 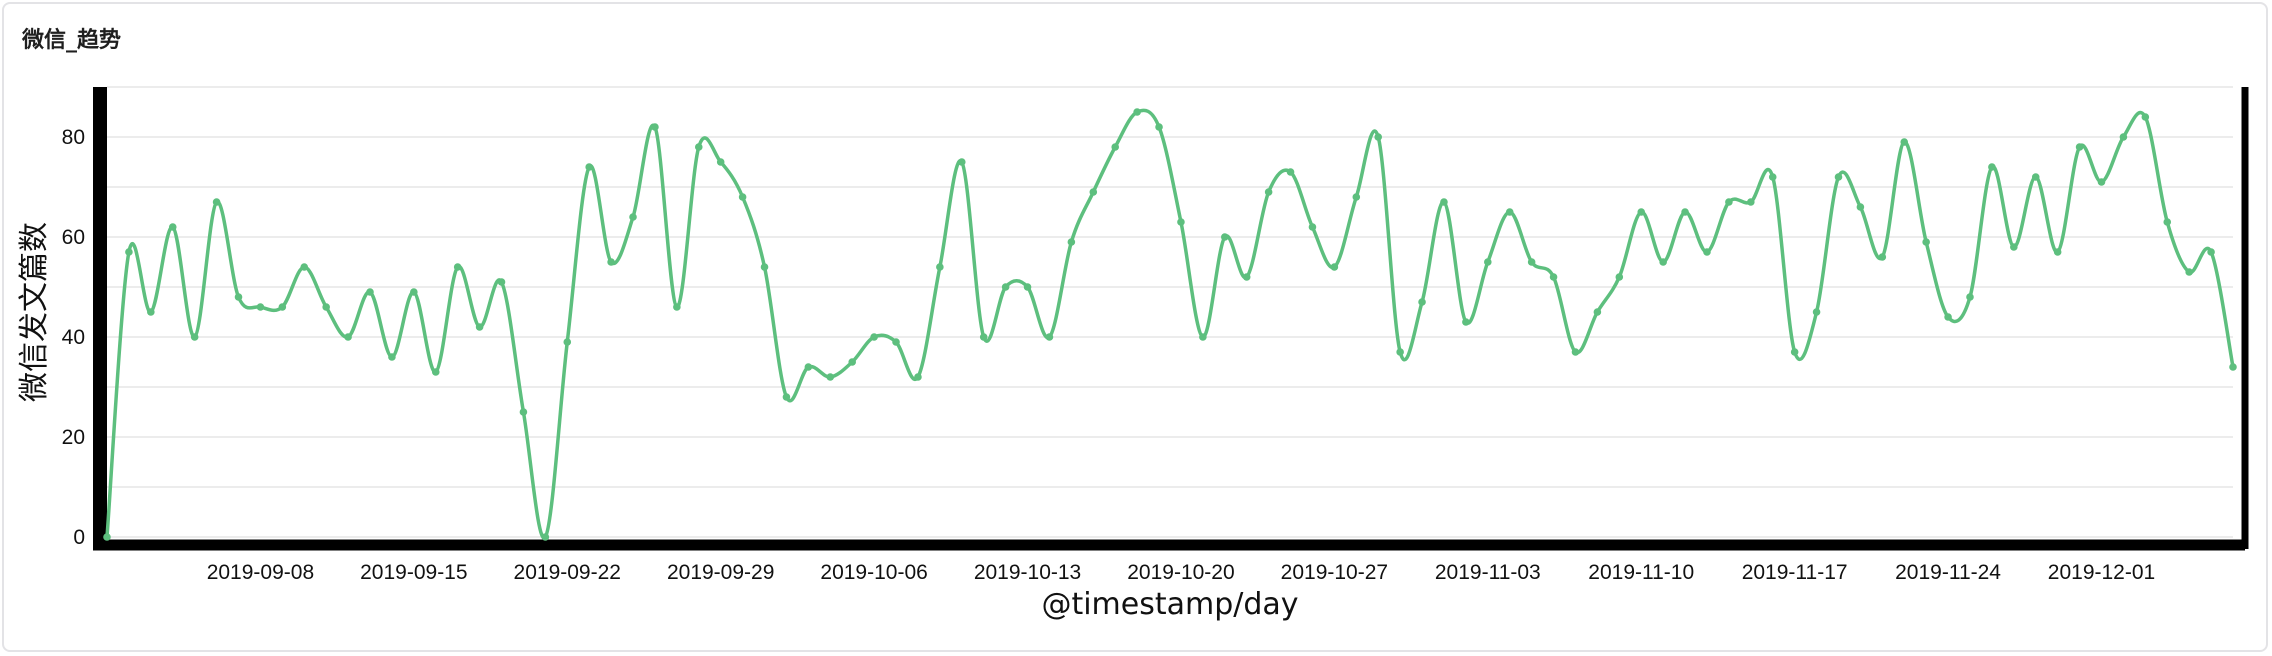 What do you see at coordinates (720, 572) in the screenshot?
I see `x-tick-label: 2019-09-29` at bounding box center [720, 572].